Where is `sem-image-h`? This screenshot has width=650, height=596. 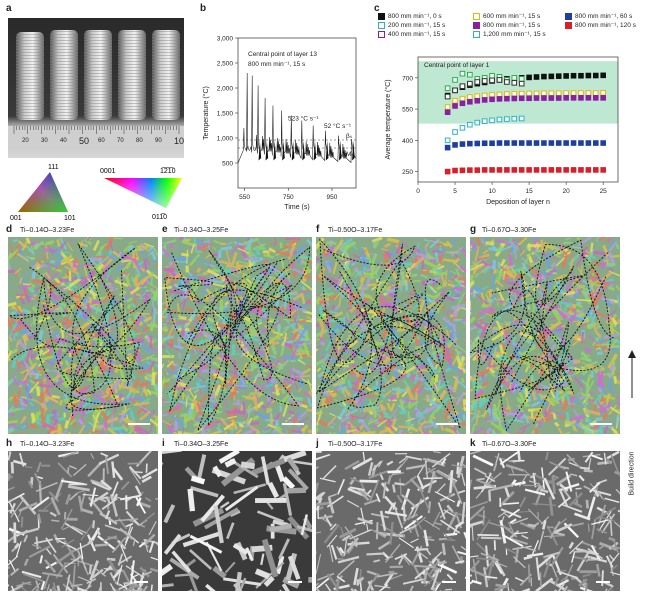
sem-image-h is located at coordinates (83, 521).